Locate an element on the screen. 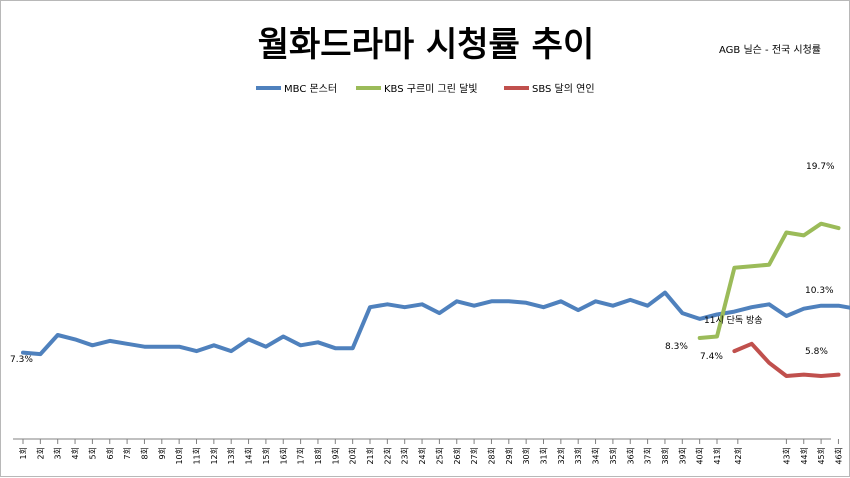 The image size is (850, 478). x-tick-label: 46회 is located at coordinates (838, 456).